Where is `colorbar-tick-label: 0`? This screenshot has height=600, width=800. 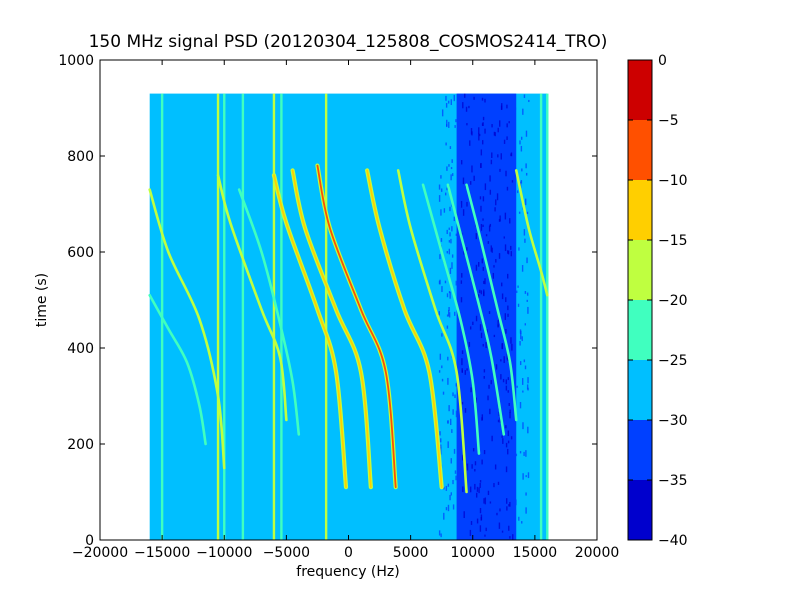 colorbar-tick-label: 0 is located at coordinates (662, 61).